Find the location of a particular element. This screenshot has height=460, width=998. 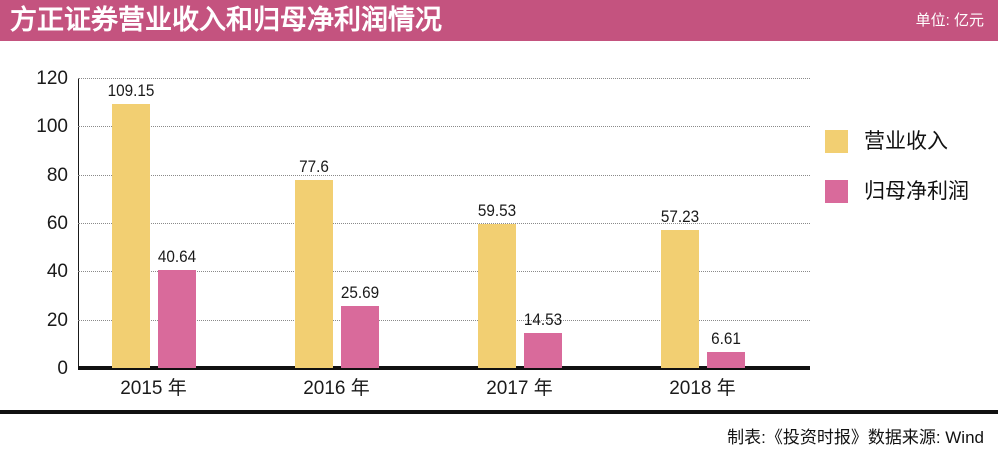

bar-value-label: 109.15 is located at coordinates (130, 91).